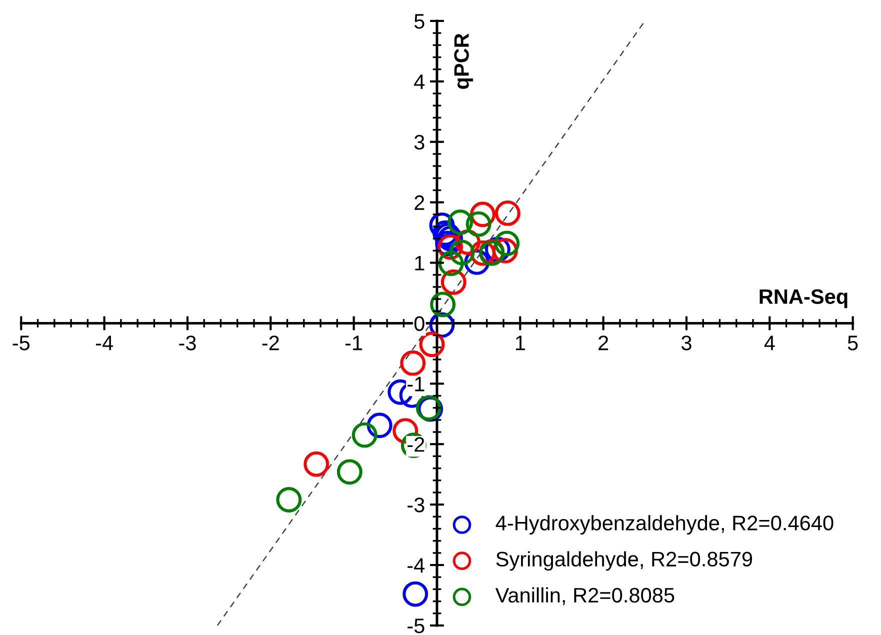 The image size is (881, 635). What do you see at coordinates (624, 561) in the screenshot?
I see `legend-label: Syringaldehyde, R2=0.8579` at bounding box center [624, 561].